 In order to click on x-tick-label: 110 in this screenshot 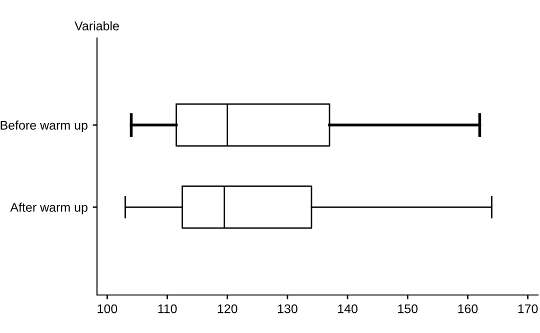, I will do `click(167, 309)`.